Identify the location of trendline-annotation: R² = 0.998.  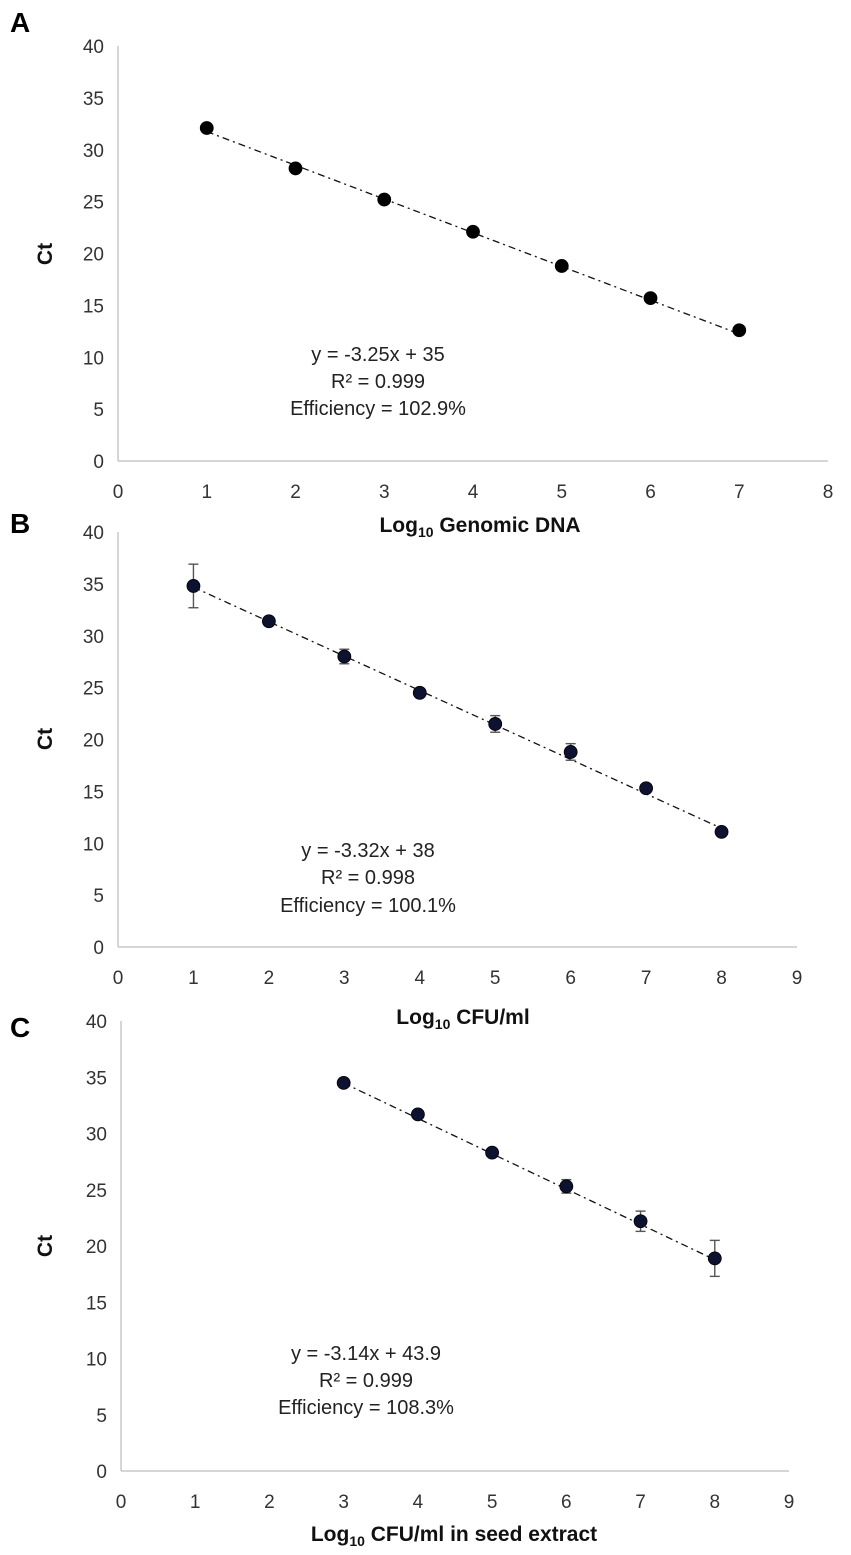
(368, 878).